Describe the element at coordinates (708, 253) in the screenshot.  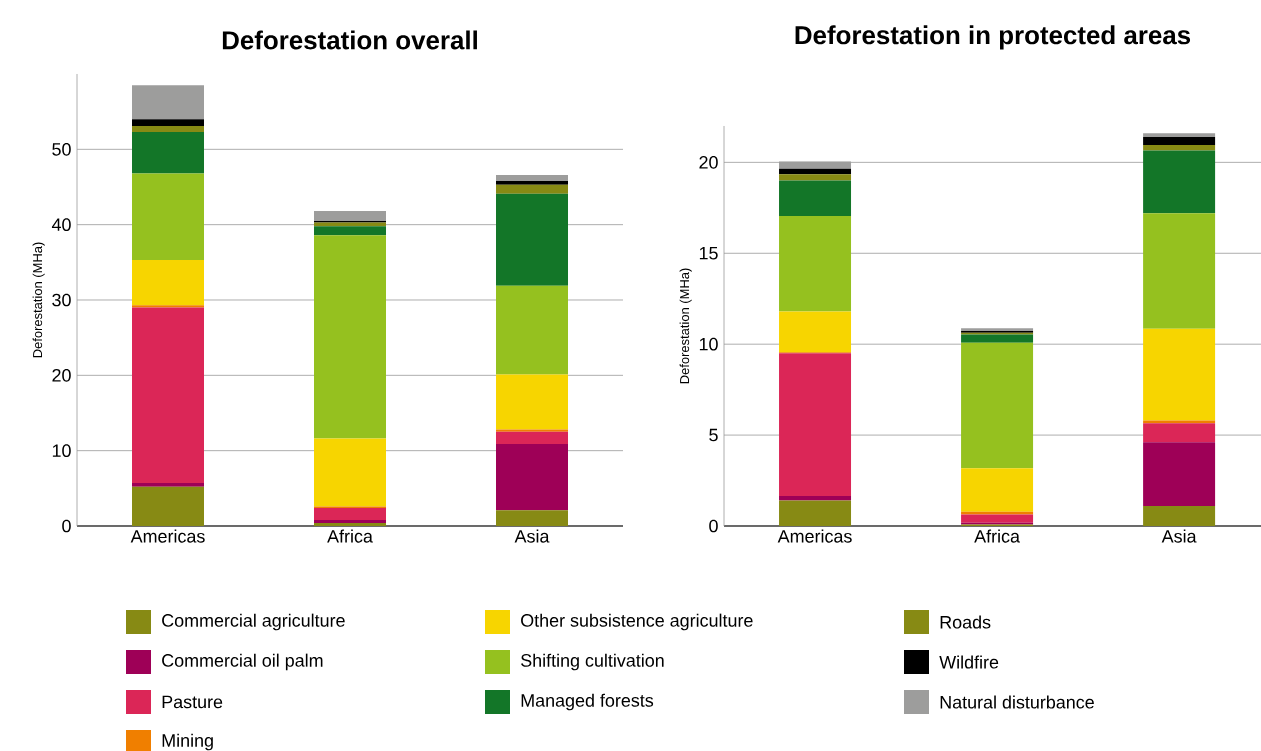
I see `y-tick-label: 15` at that location.